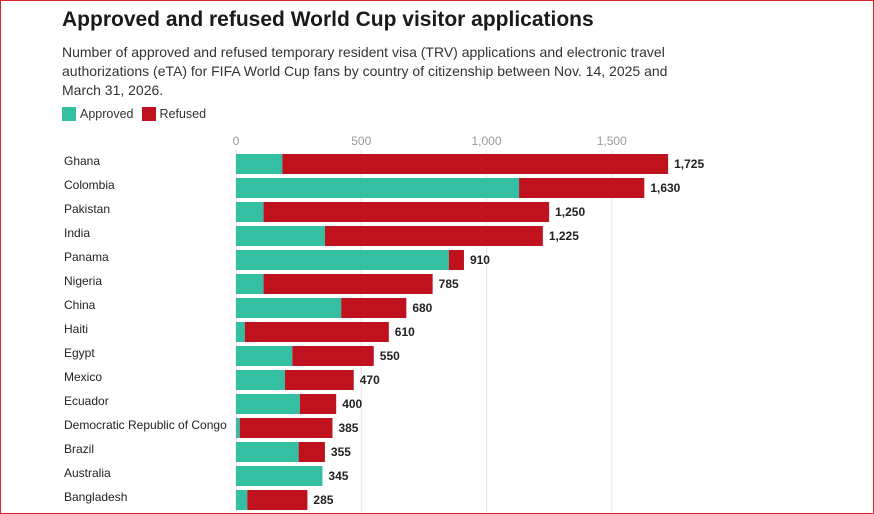 The height and width of the screenshot is (514, 874). I want to click on total-label: 785, so click(449, 284).